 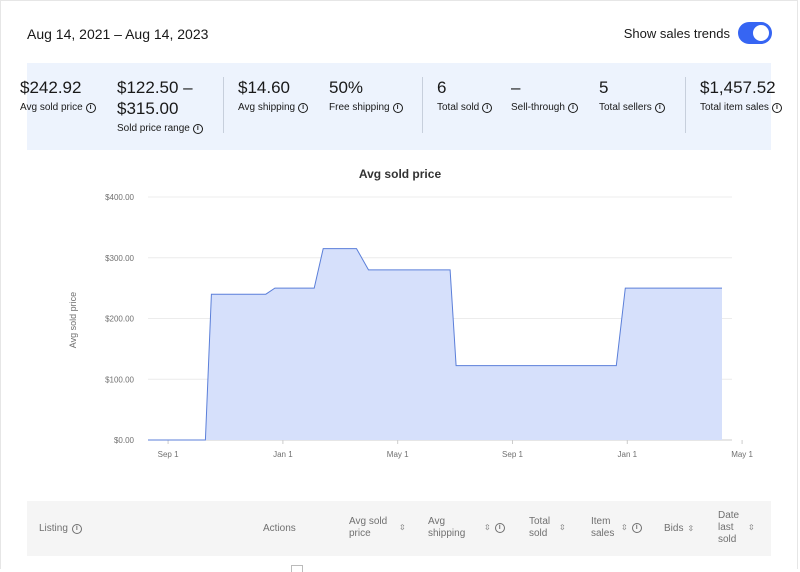 I want to click on y-tick-label: $400.00, so click(x=119, y=197).